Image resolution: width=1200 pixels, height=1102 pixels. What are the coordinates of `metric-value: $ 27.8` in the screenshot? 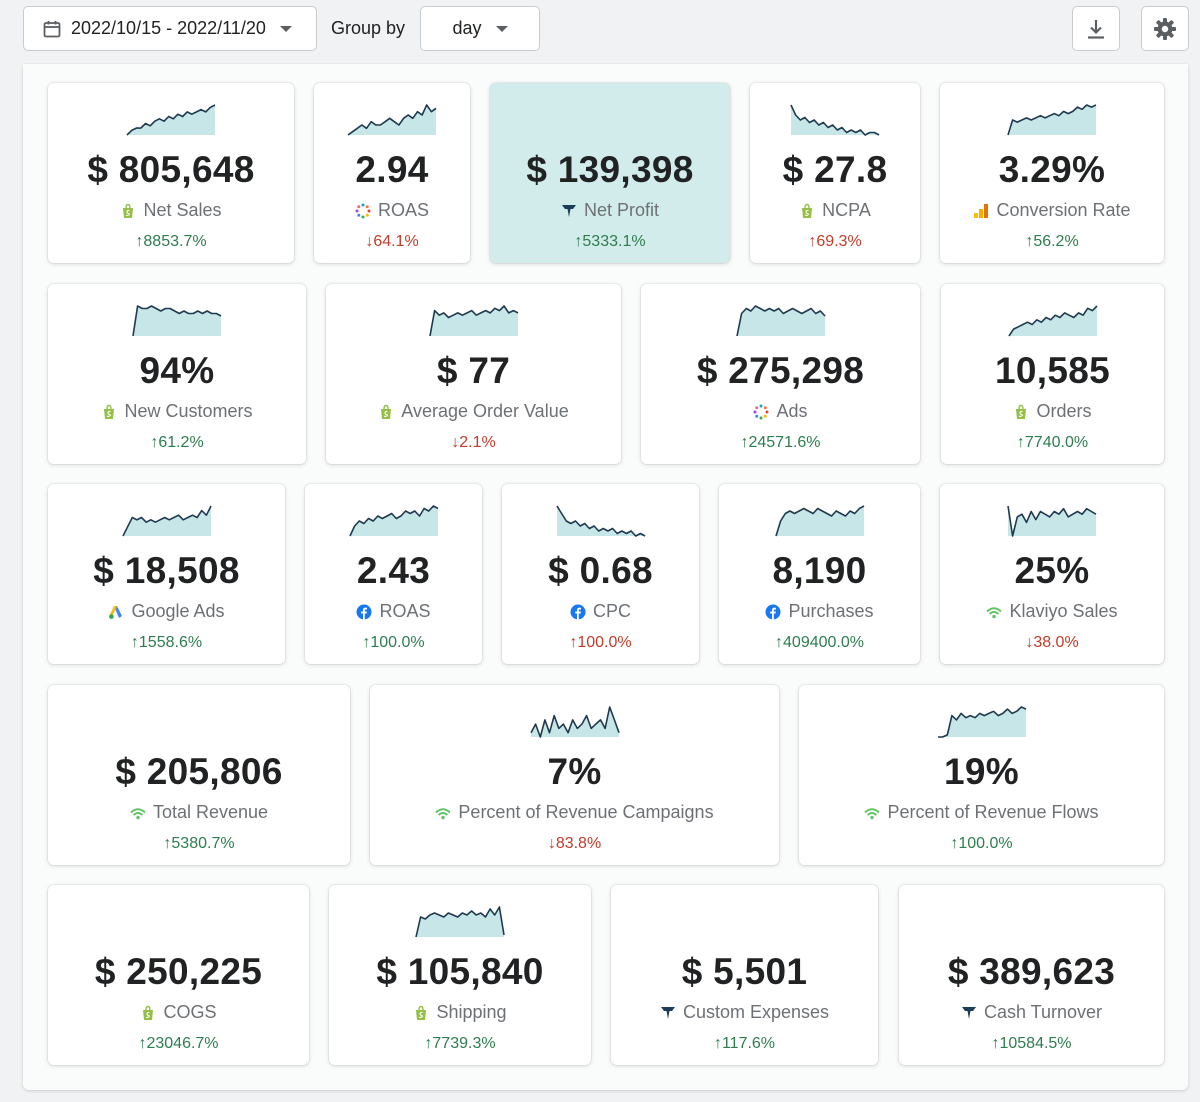 It's located at (835, 169).